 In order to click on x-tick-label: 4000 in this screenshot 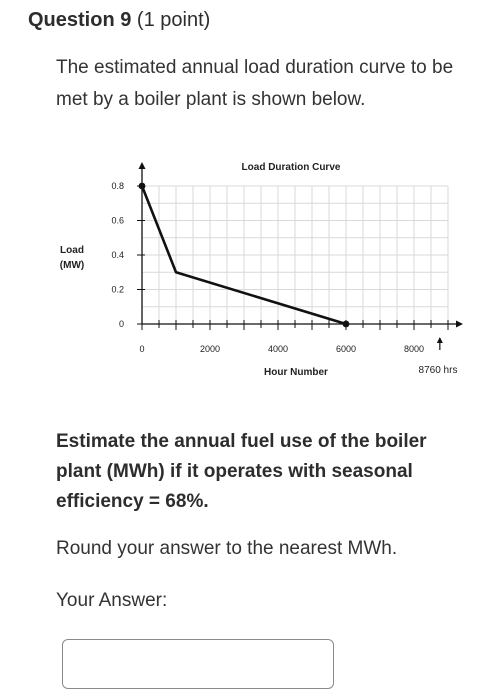, I will do `click(278, 349)`.